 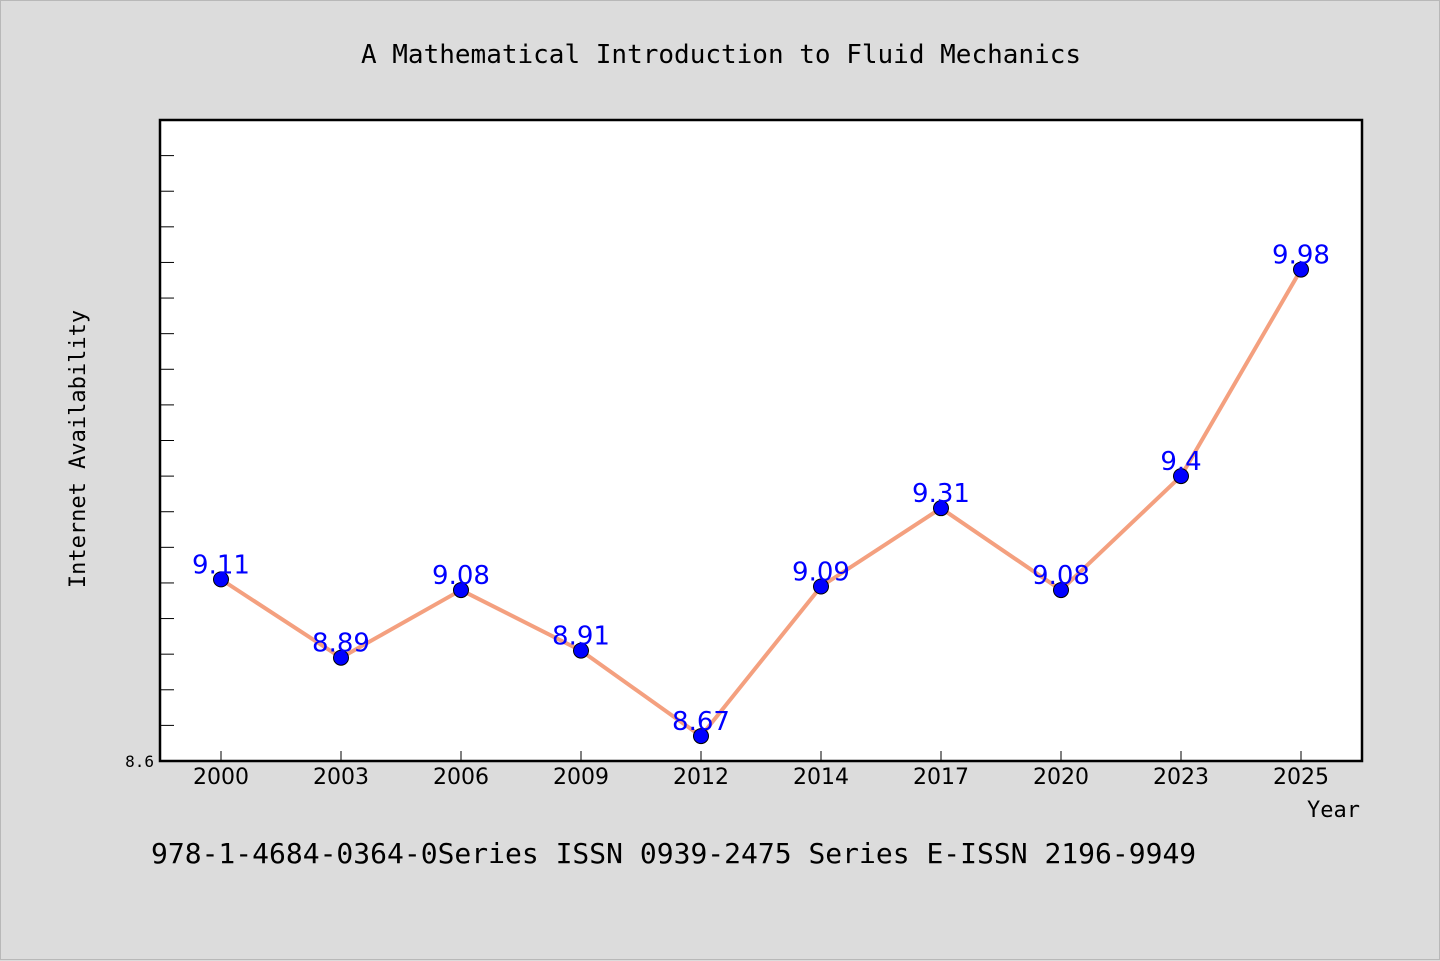 What do you see at coordinates (1333, 810) in the screenshot?
I see `x-axis-title: Year` at bounding box center [1333, 810].